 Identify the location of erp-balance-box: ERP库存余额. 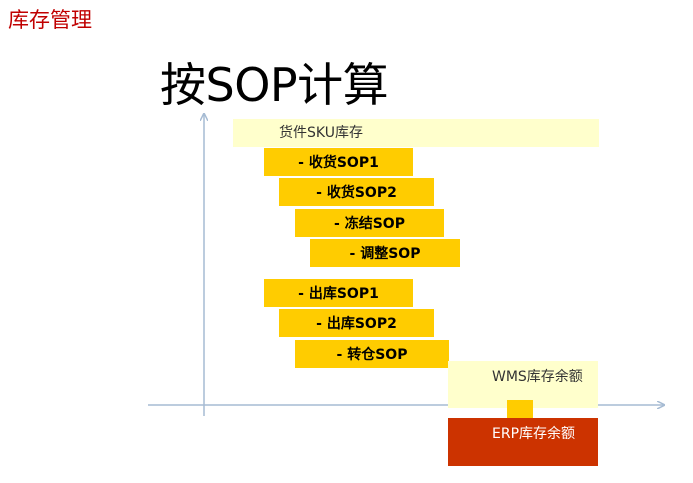
(523, 442).